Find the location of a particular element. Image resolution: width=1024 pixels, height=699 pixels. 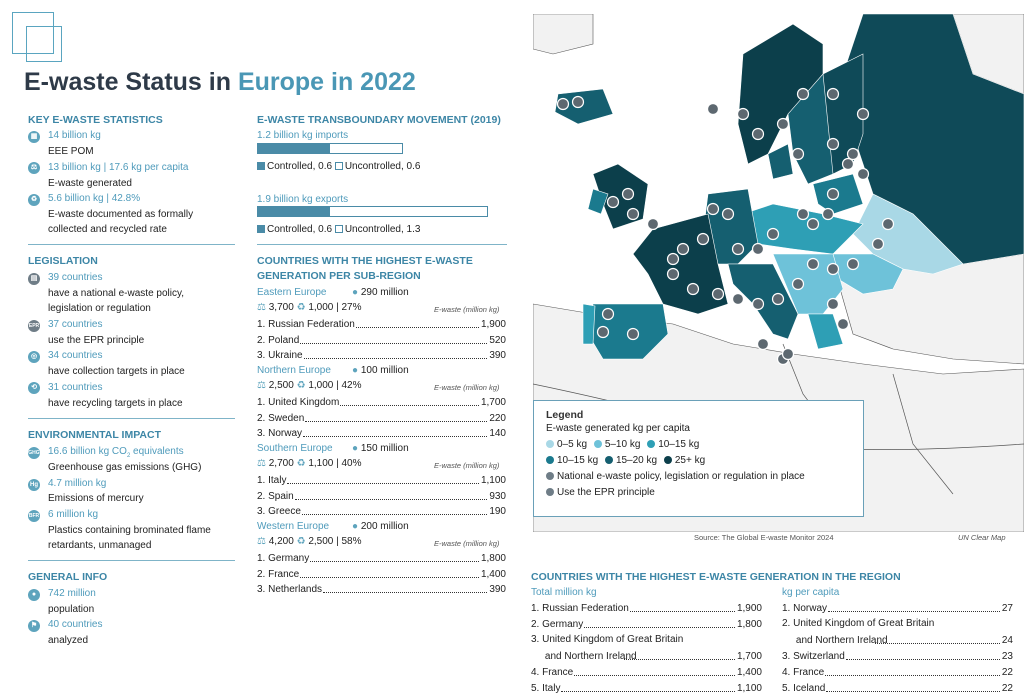

row-value: 23 is located at coordinates (1007, 656).